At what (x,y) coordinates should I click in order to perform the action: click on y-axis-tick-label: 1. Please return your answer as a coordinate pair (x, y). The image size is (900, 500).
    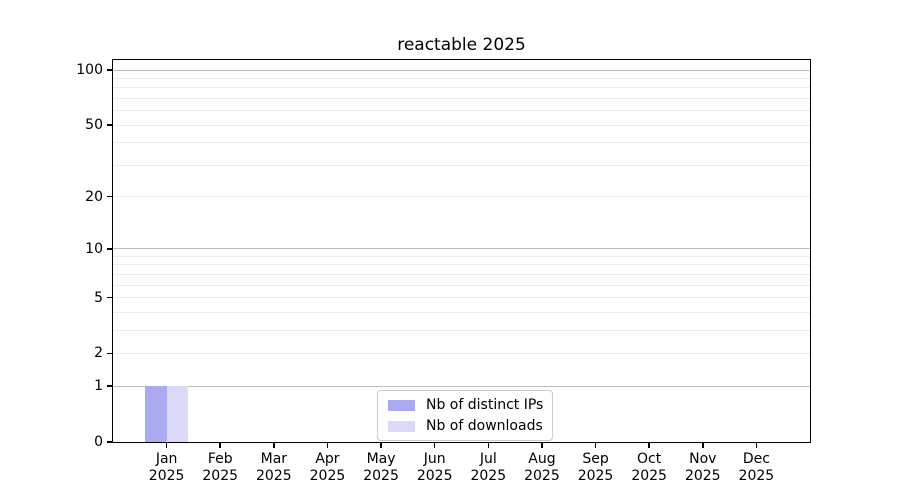
    Looking at the image, I should click on (98, 386).